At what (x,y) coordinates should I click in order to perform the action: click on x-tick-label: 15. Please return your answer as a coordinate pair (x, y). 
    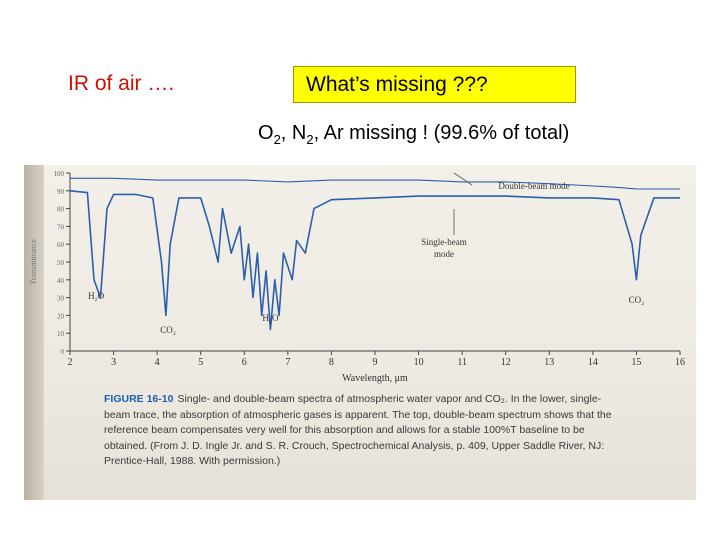
    Looking at the image, I should click on (636, 362).